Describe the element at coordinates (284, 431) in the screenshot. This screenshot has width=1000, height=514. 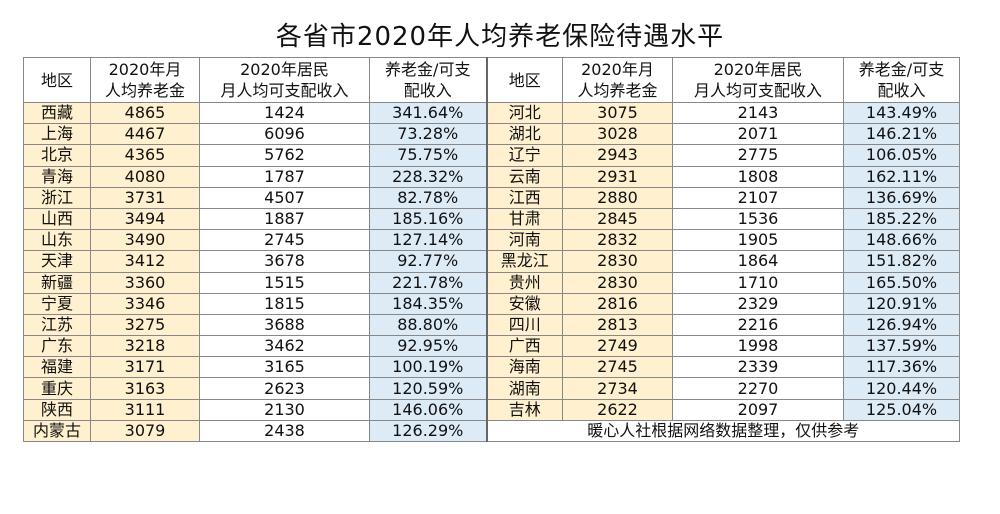
I see `income-cell: 2438` at that location.